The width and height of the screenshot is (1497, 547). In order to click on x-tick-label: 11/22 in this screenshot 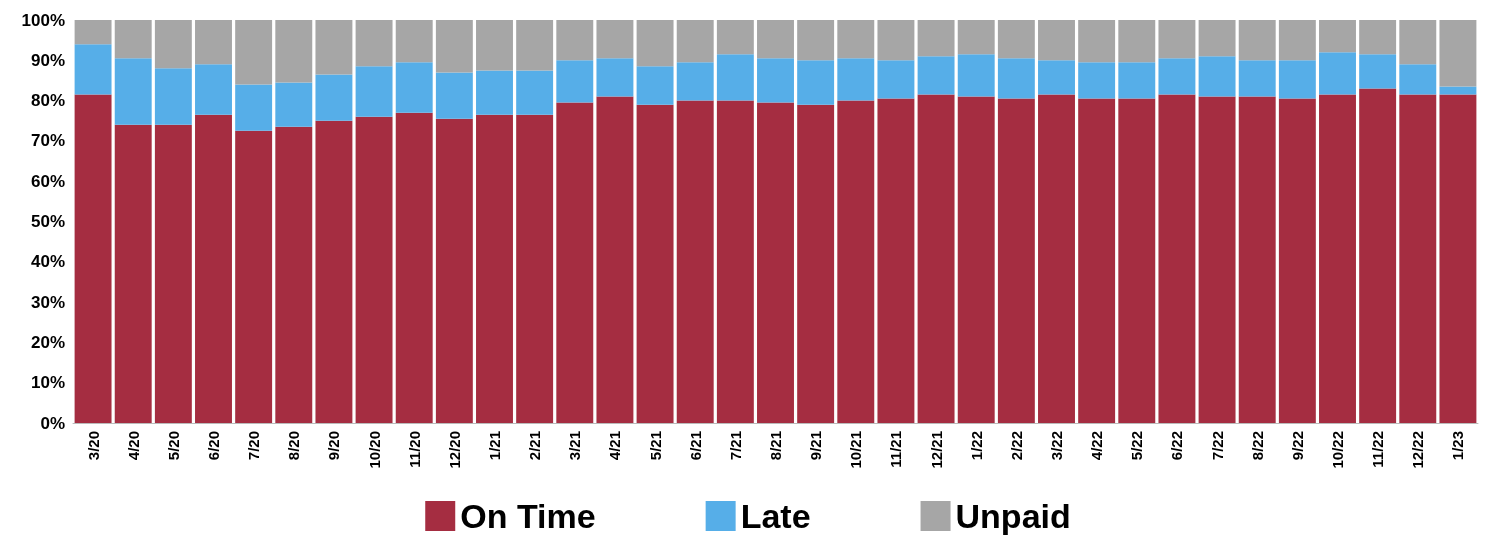, I will do `click(1378, 449)`.